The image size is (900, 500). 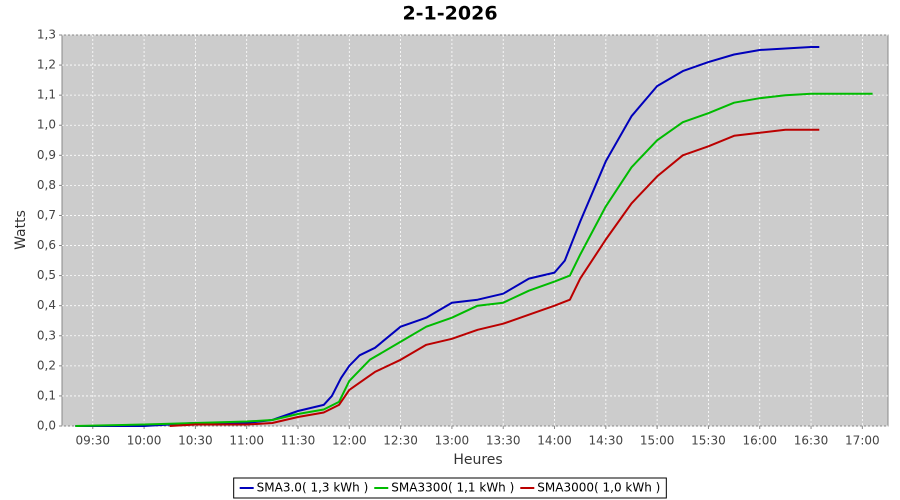 What do you see at coordinates (46, 365) in the screenshot?
I see `y-tick-label: 0,2` at bounding box center [46, 365].